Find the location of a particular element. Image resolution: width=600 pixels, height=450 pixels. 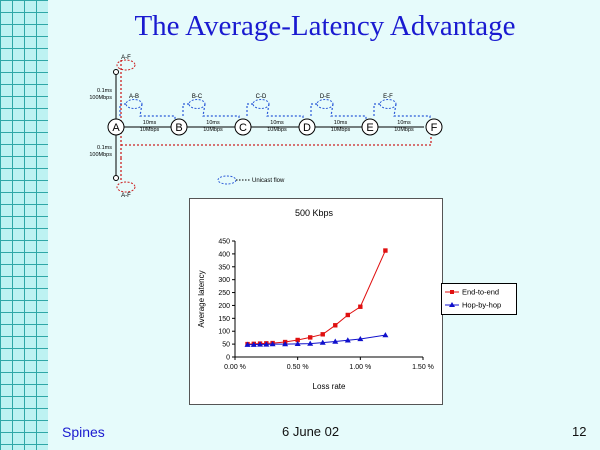

flow-label-a-b: A-B is located at coordinates (134, 97).